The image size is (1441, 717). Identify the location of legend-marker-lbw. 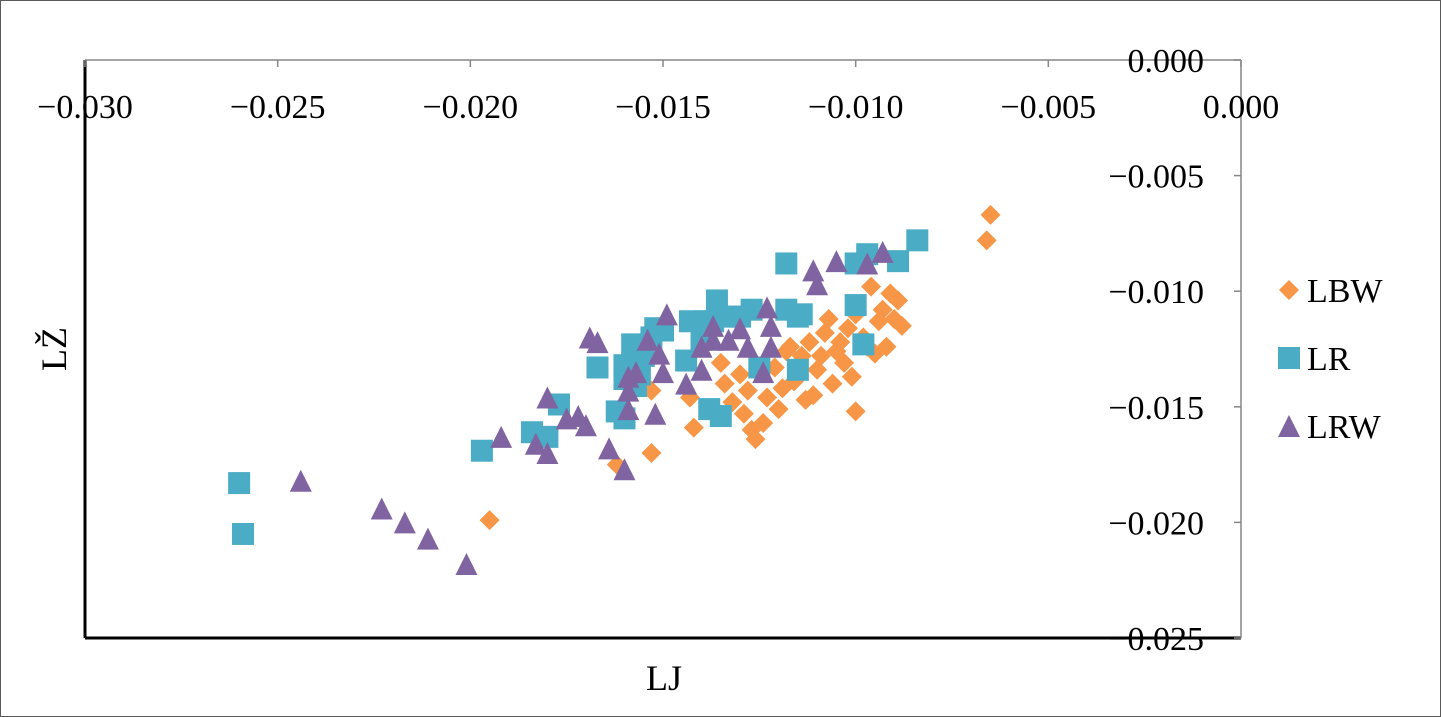
(1289, 290).